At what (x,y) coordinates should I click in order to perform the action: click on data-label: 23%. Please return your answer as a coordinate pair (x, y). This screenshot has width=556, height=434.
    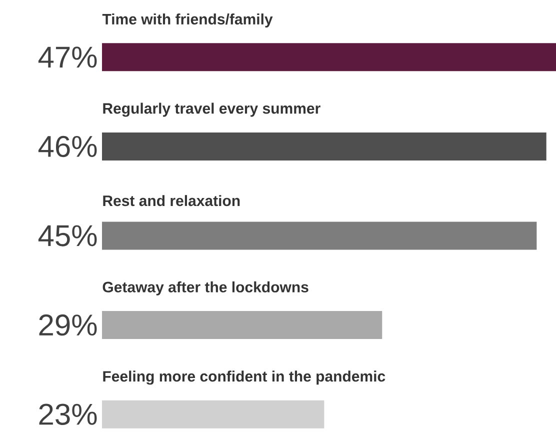
    Looking at the image, I should click on (68, 414).